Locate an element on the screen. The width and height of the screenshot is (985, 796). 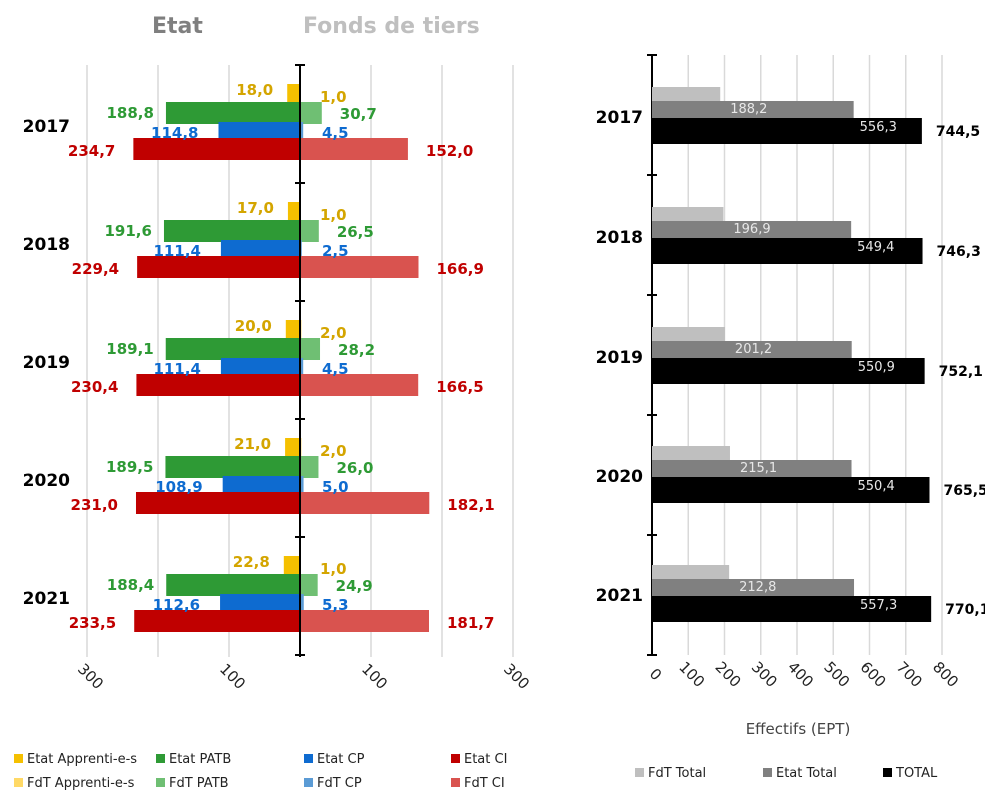
data-label: 28,2 is located at coordinates (356, 350).